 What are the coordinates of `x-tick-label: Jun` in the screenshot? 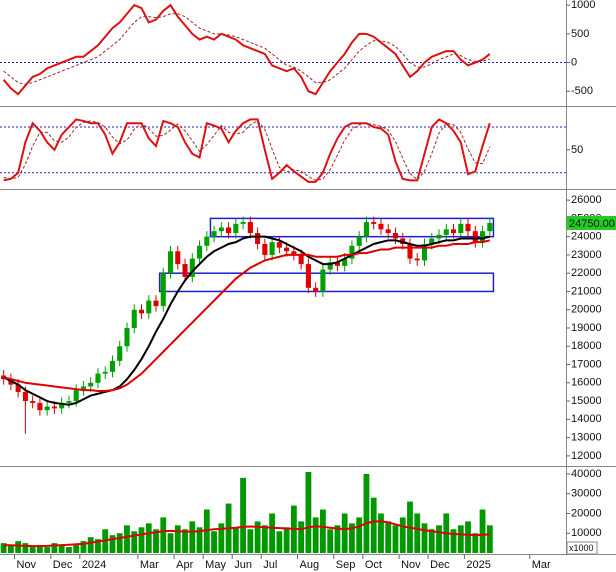 It's located at (243, 565).